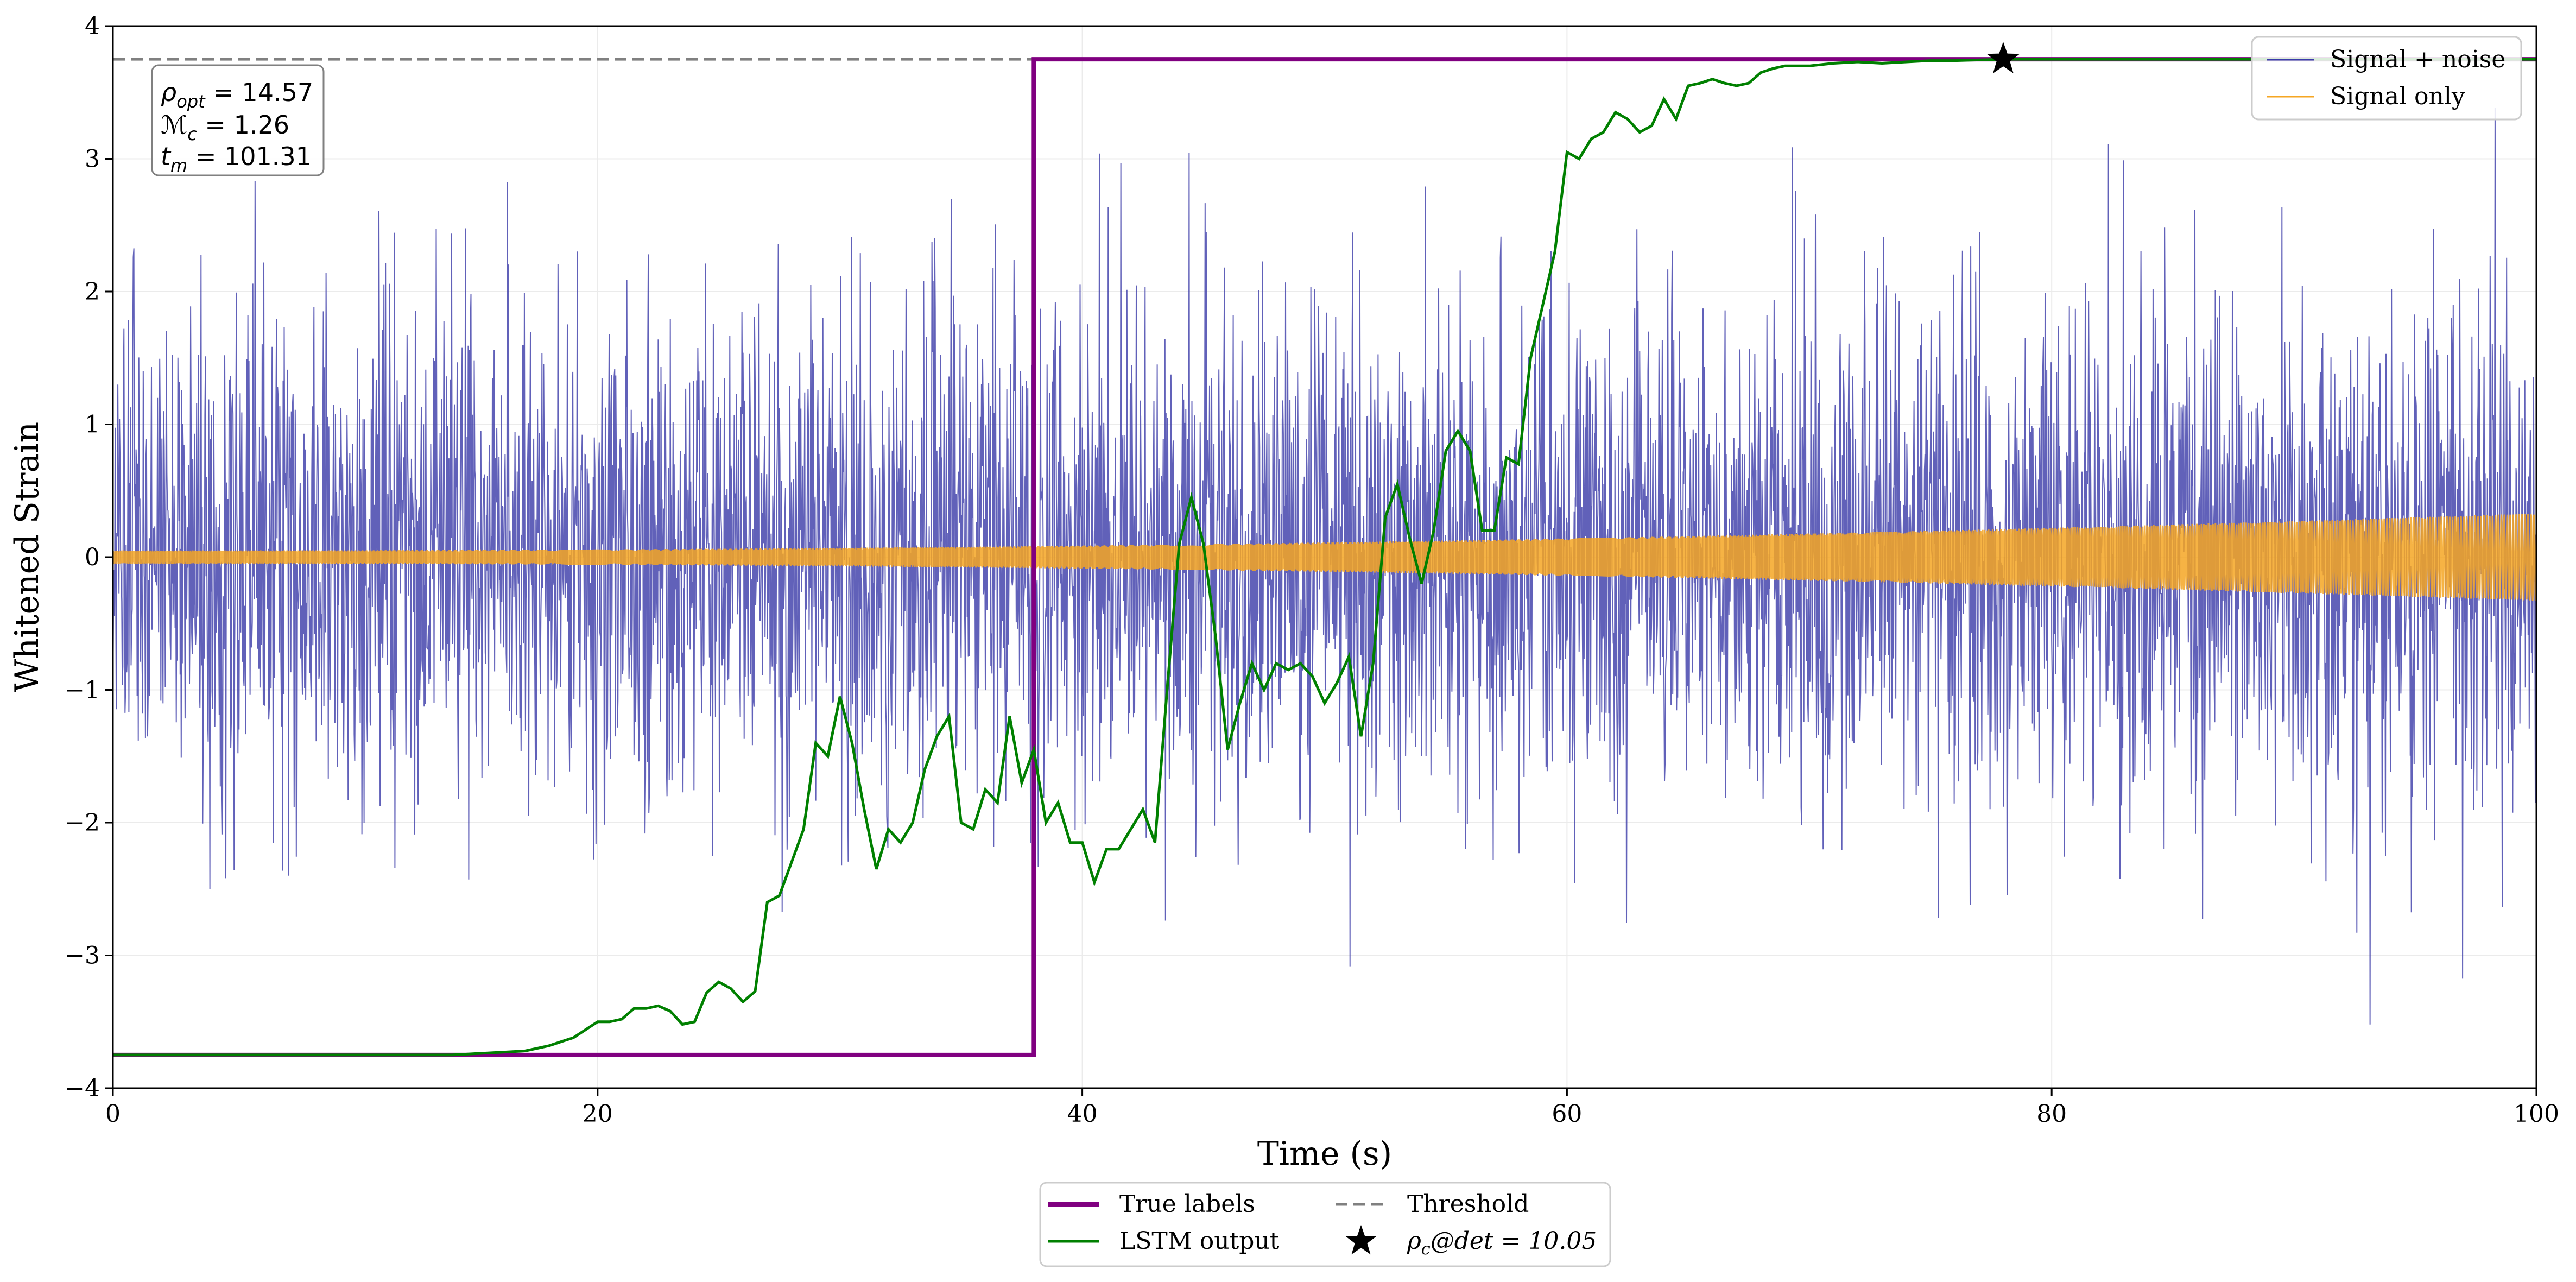  Describe the element at coordinates (2003, 57) in the screenshot. I see `detection-star-marker` at that location.